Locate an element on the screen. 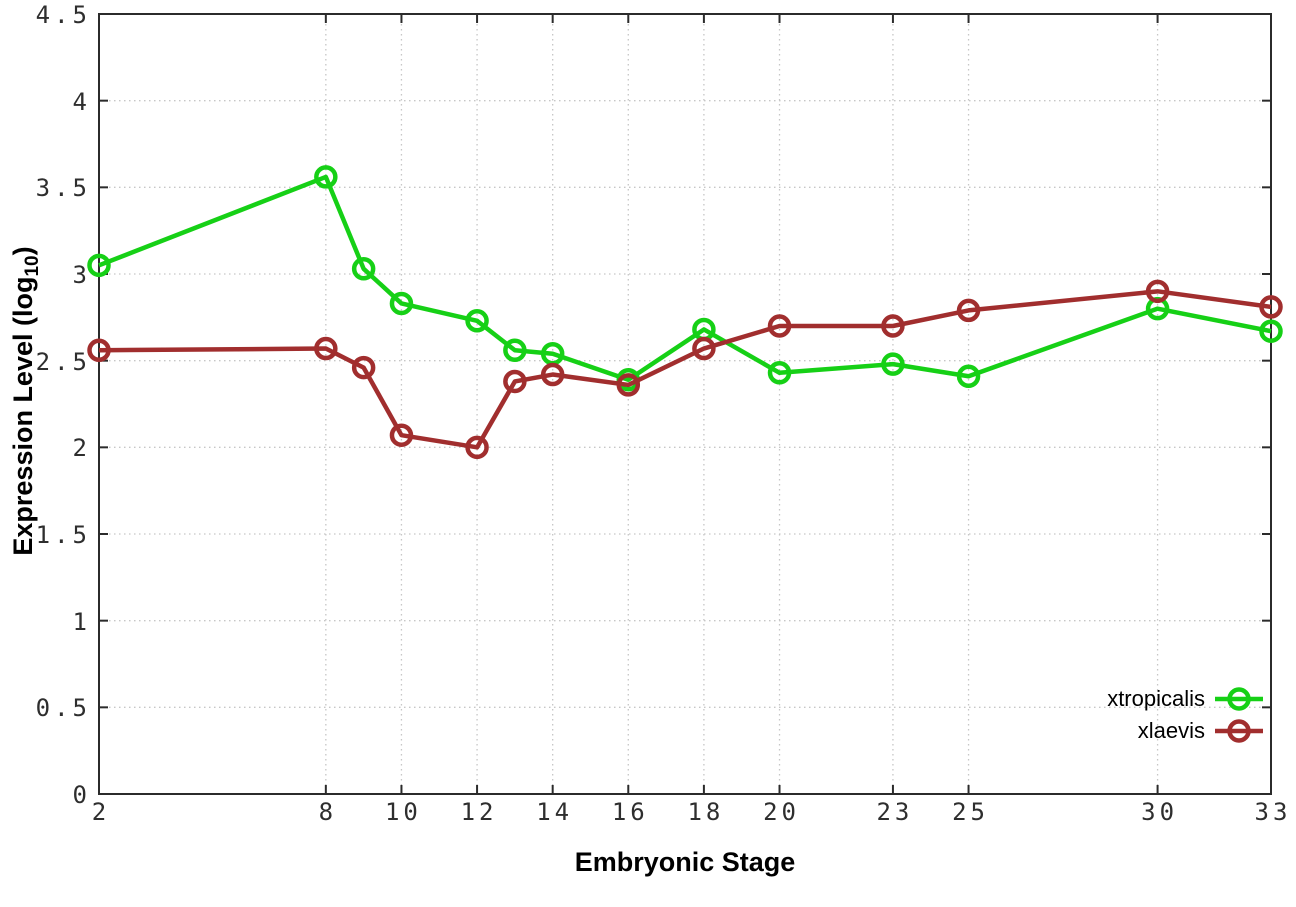 Image resolution: width=1296 pixels, height=907 pixels. x-tick-label: 25 is located at coordinates (970, 812).